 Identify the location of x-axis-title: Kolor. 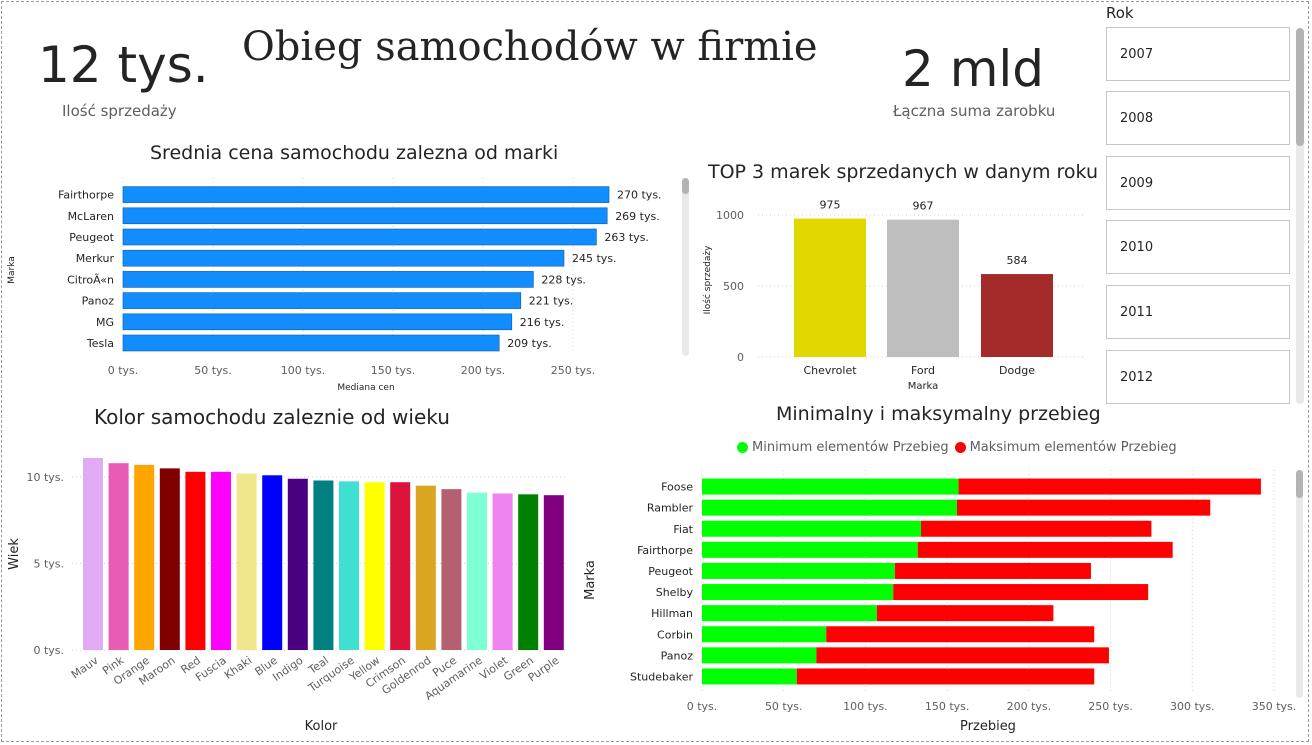
(321, 726).